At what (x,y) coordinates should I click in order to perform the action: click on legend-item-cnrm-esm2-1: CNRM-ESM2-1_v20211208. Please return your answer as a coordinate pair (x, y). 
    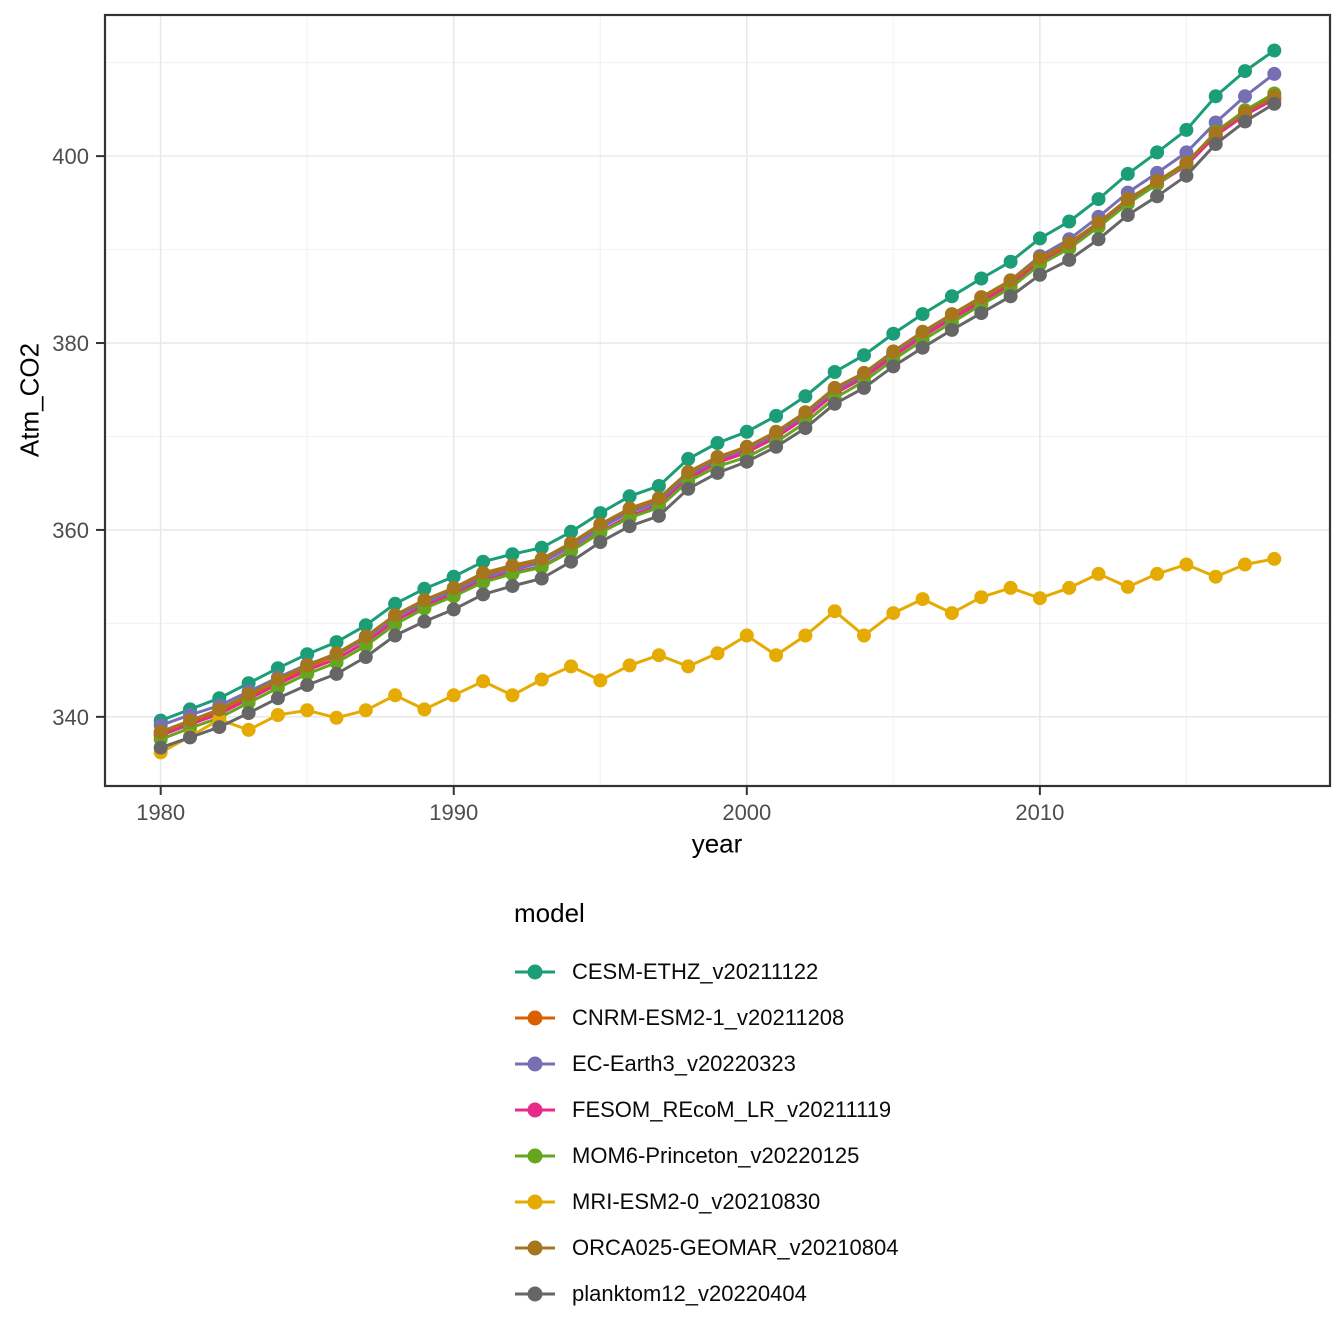
    Looking at the image, I should click on (864, 1018).